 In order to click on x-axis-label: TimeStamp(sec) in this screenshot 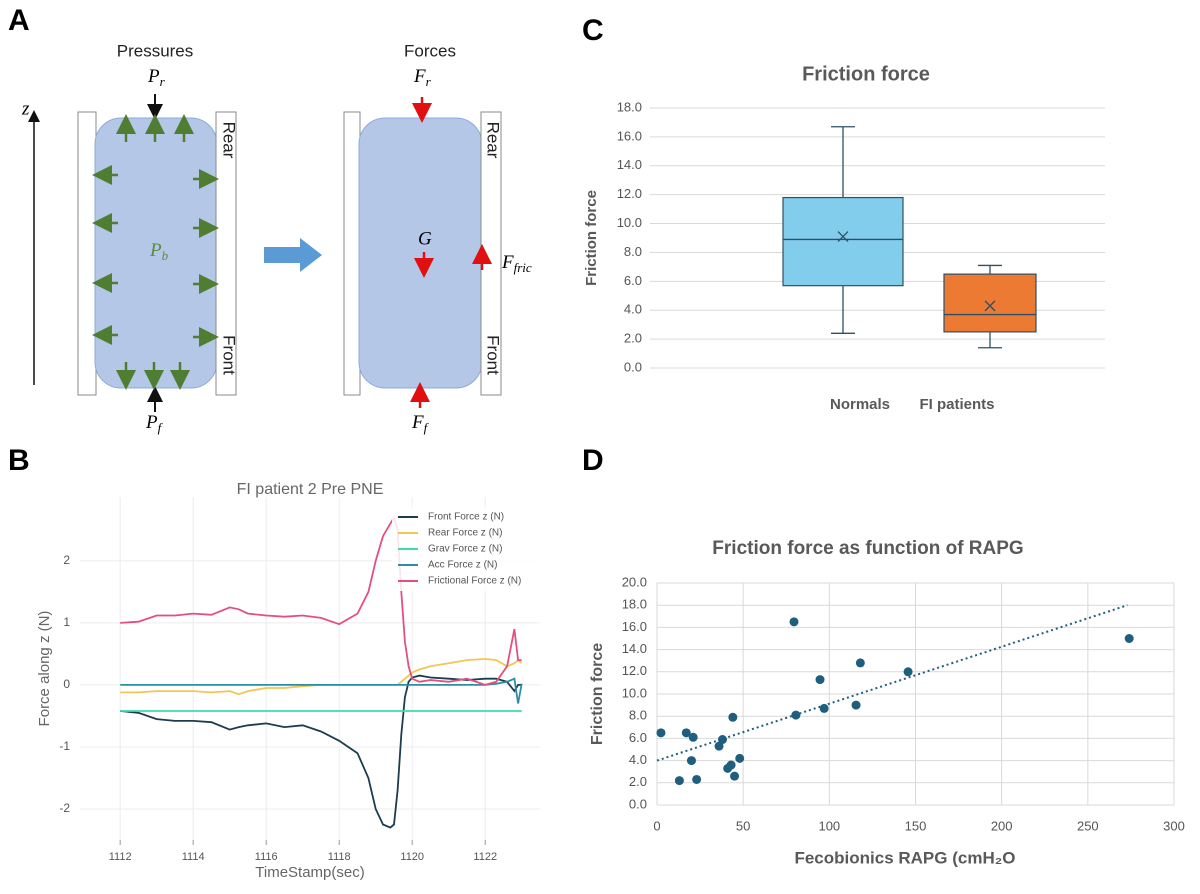, I will do `click(309, 872)`.